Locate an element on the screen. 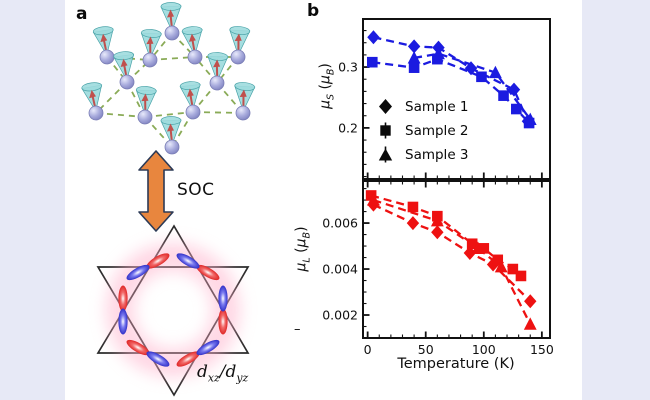 The image size is (650, 400). legend-label: Sample 2 is located at coordinates (437, 130).